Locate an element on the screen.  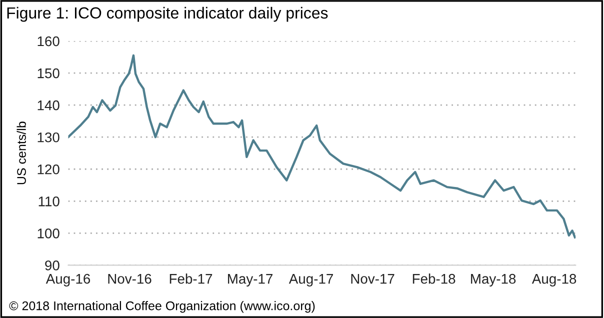
chart-title: Figure 1: ICO composite indicator daily prices is located at coordinates (167, 14).